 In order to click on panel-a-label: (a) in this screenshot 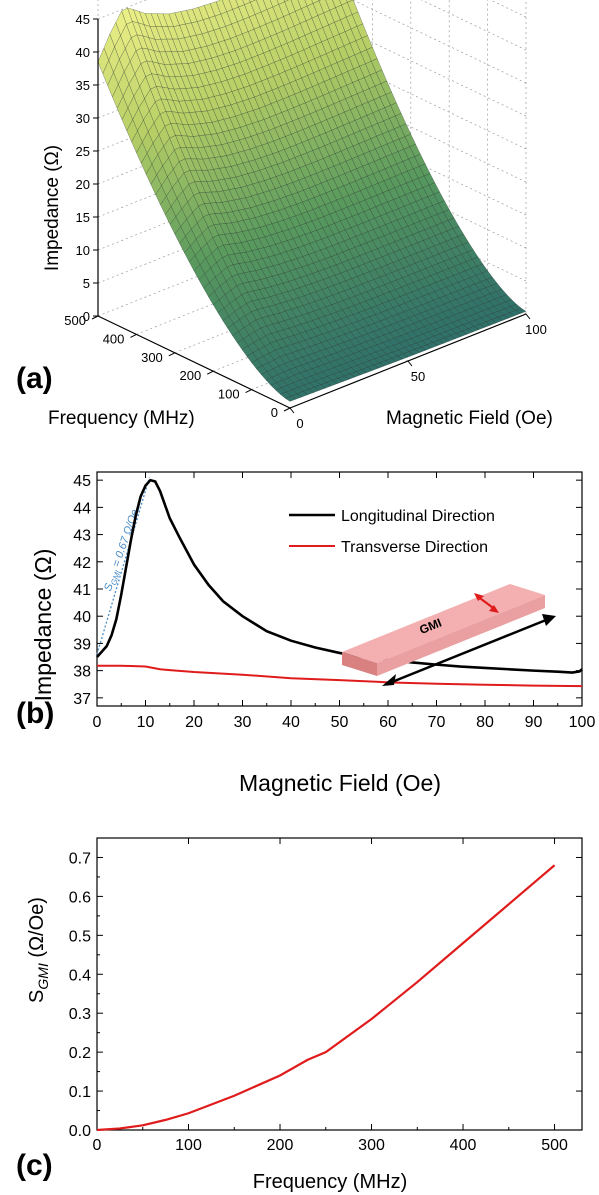, I will do `click(34, 378)`.